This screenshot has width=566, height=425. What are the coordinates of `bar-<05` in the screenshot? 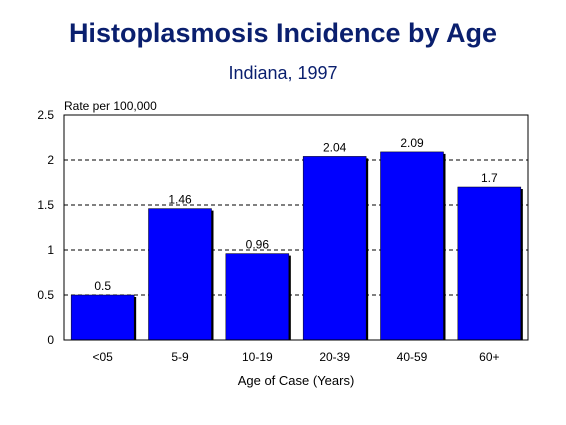 It's located at (102, 317).